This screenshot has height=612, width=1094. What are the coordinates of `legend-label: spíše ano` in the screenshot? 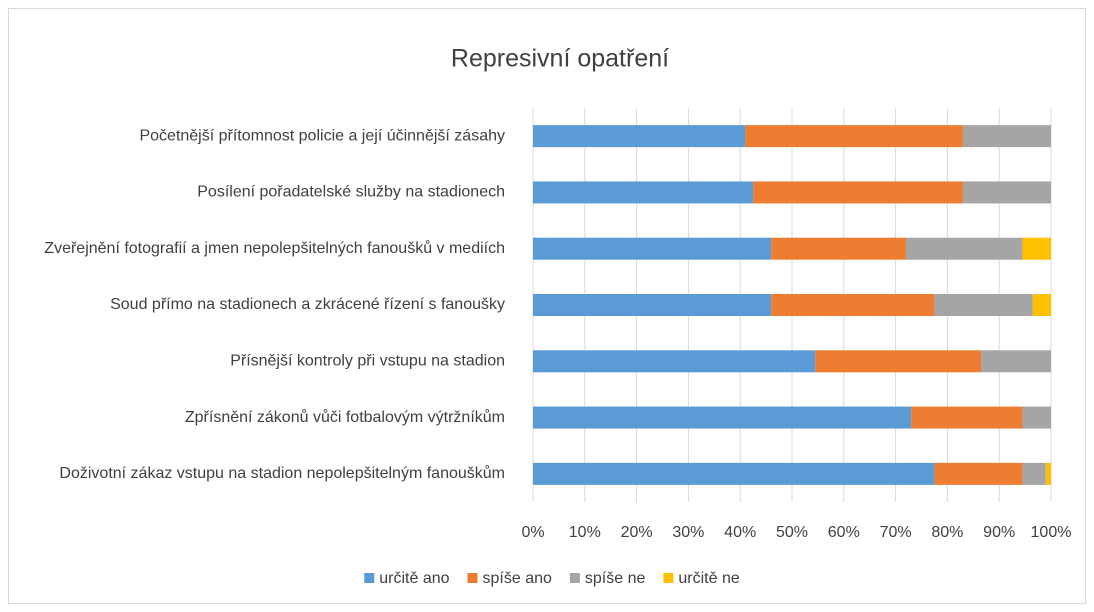 It's located at (517, 578).